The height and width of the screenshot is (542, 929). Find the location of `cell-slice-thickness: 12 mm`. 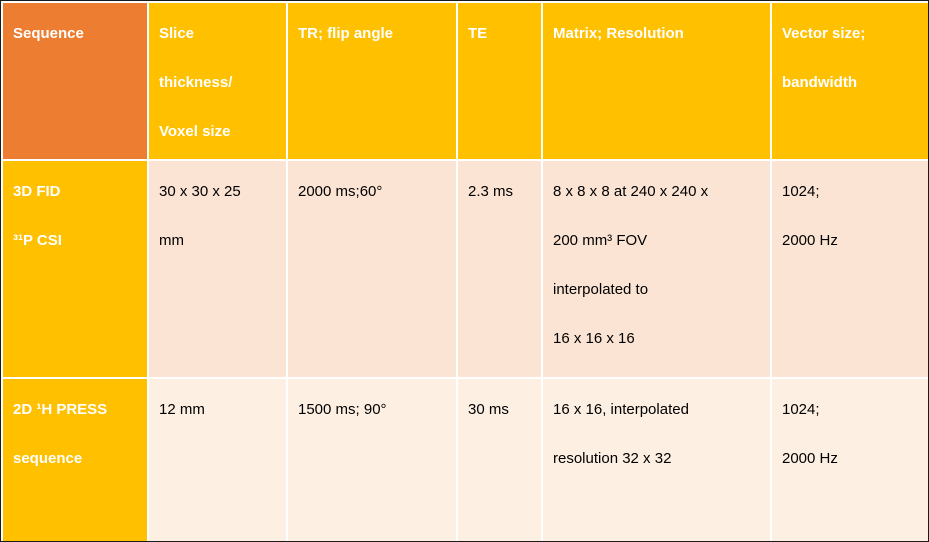

cell-slice-thickness: 12 mm is located at coordinates (217, 459).